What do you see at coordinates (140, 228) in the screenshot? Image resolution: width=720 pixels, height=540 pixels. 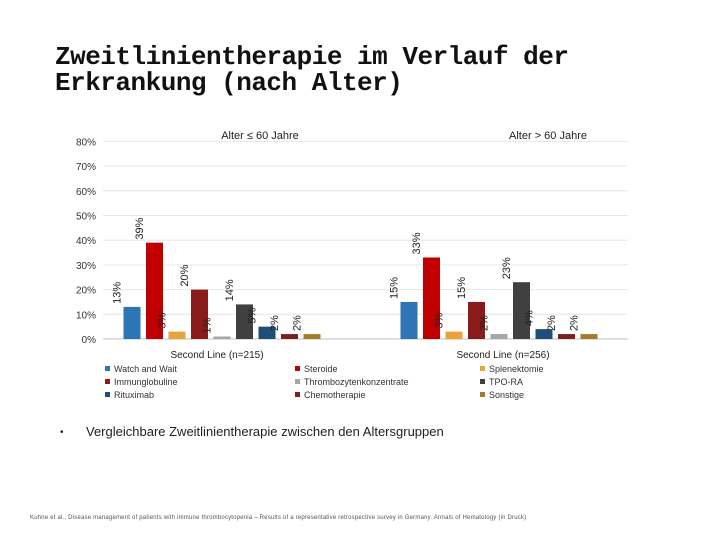 I see `data-label: 39%` at bounding box center [140, 228].